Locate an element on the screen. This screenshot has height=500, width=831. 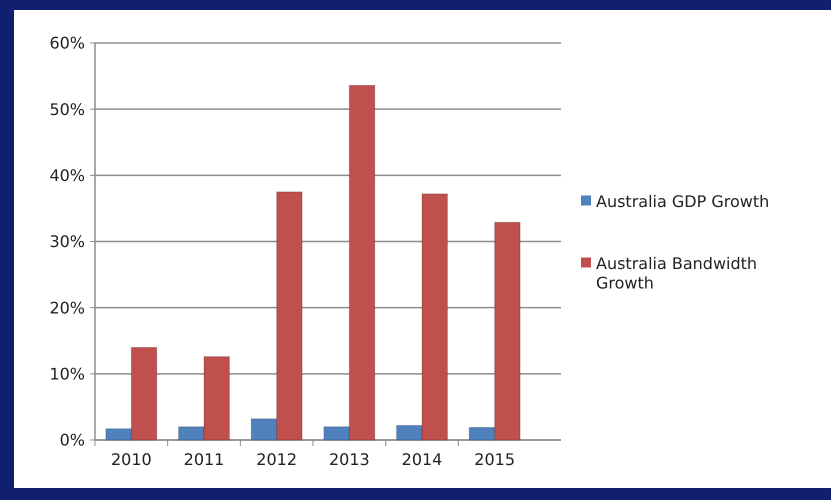
y-tick-label: 30% is located at coordinates (67, 242).